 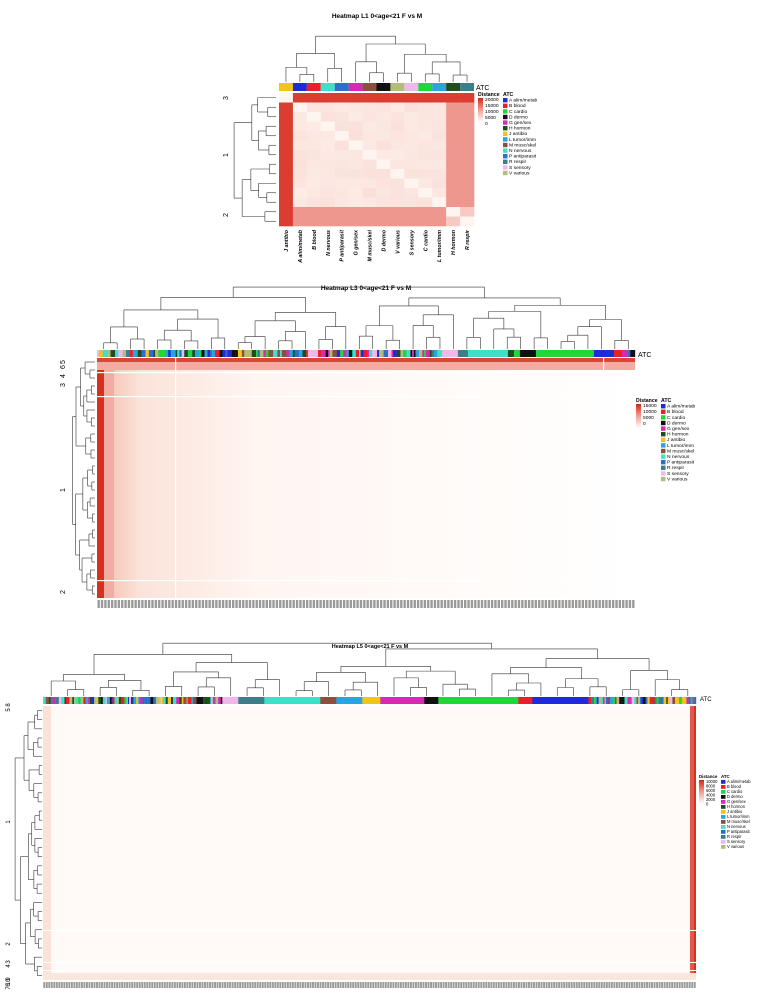 What do you see at coordinates (468, 239) in the screenshot?
I see `column-label: R respir` at bounding box center [468, 239].